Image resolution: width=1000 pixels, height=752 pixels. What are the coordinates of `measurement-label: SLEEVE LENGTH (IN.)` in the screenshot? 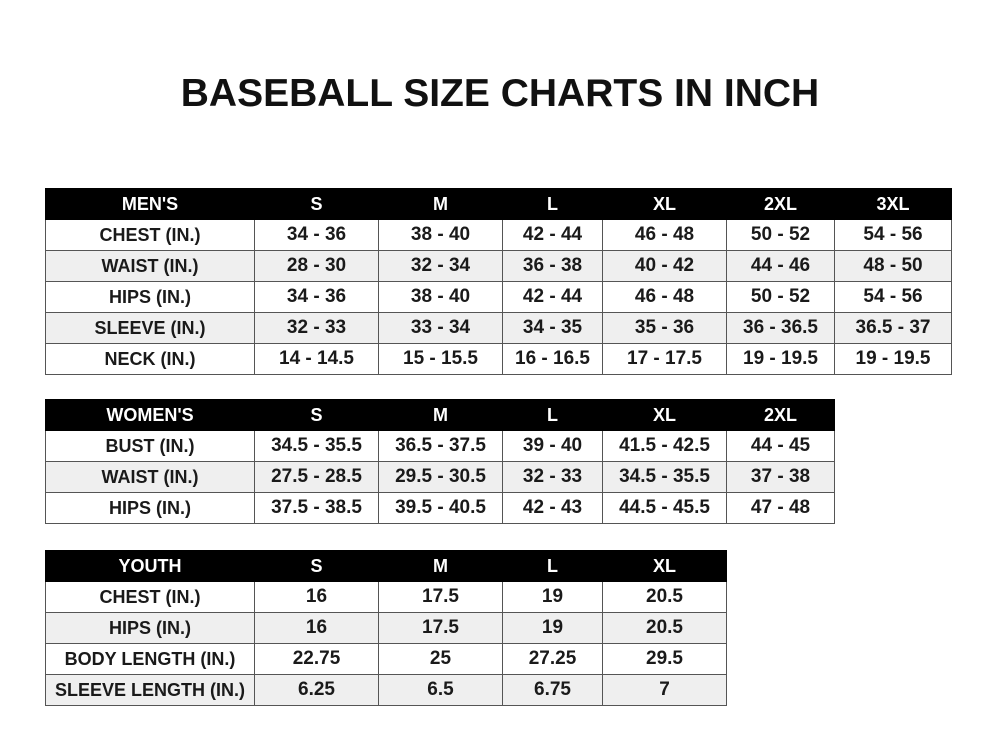 It's located at (150, 690).